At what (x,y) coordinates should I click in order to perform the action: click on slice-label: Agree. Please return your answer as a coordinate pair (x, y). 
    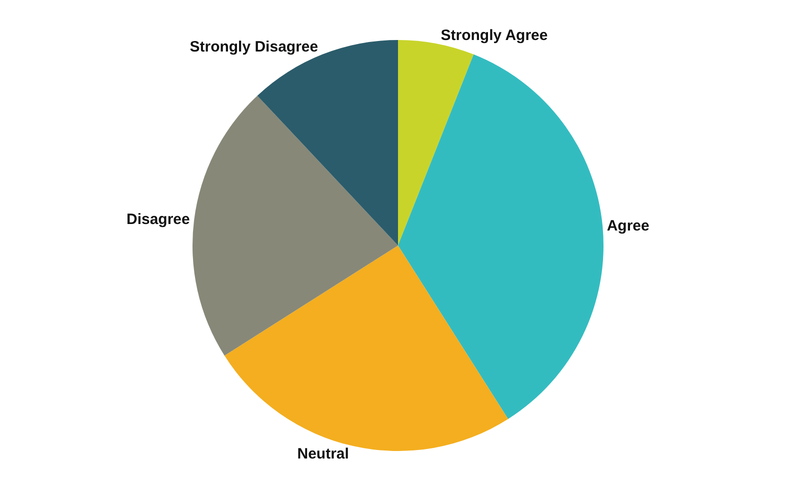
    Looking at the image, I should click on (628, 226).